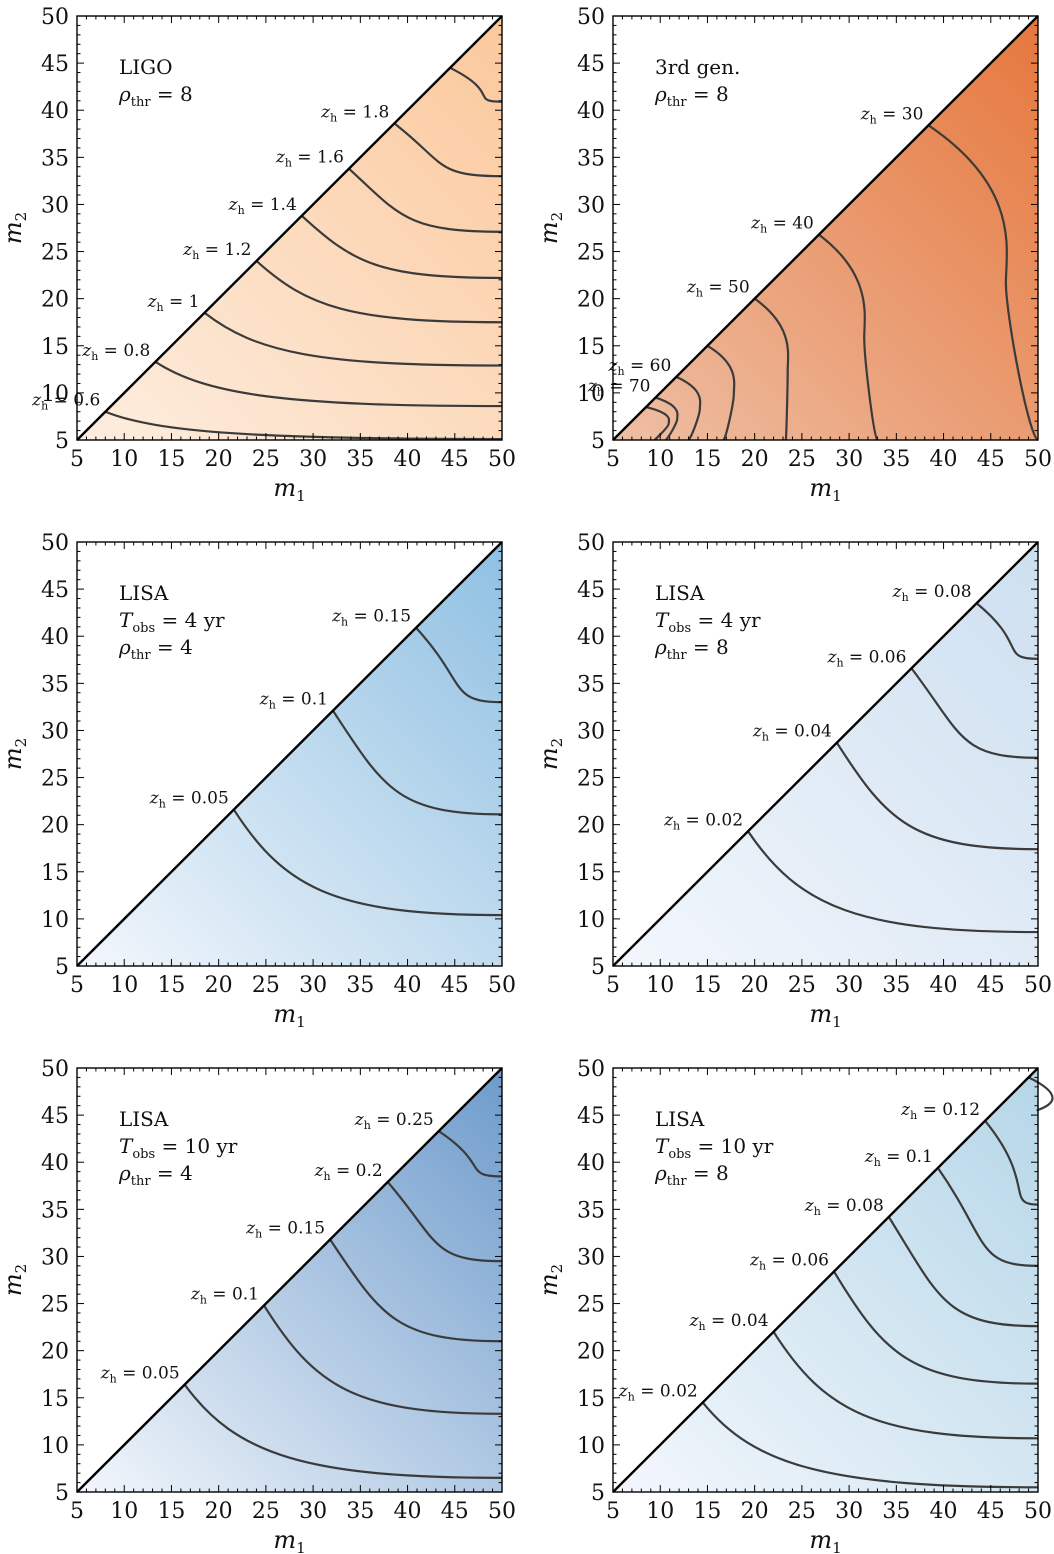 The width and height of the screenshot is (1054, 1554). What do you see at coordinates (155, 1175) in the screenshot?
I see `annotation-line: ρthr = 4` at bounding box center [155, 1175].